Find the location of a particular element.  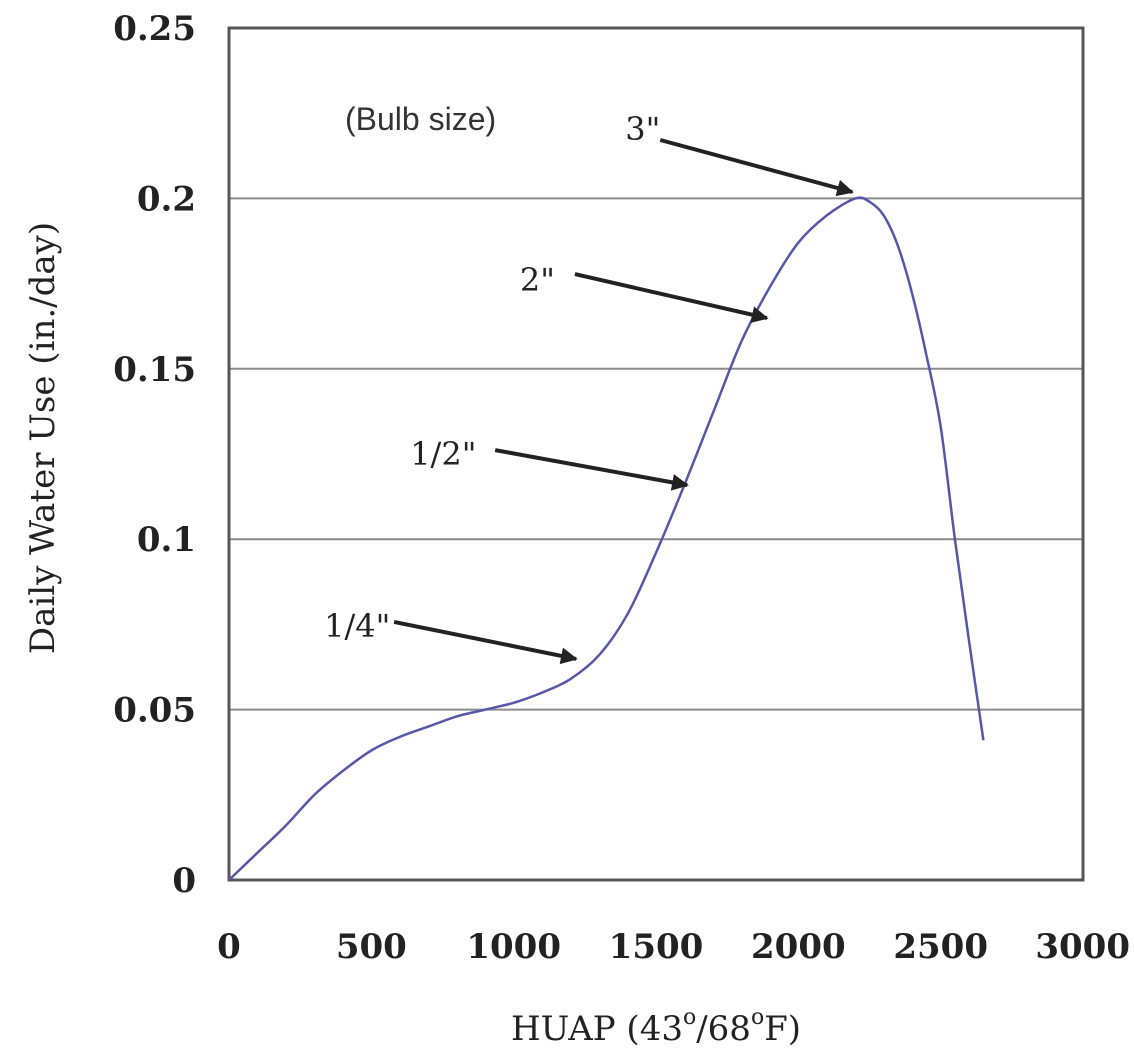

y-tick-label: 0 is located at coordinates (184, 881).